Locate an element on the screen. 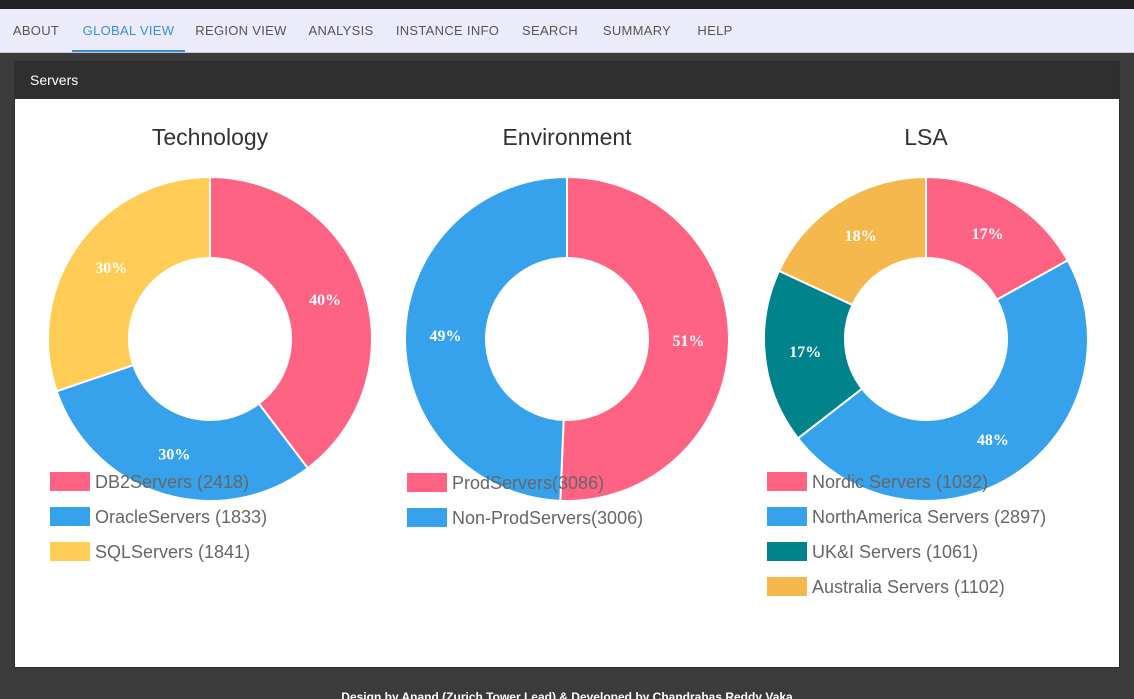  tab-global-view: GLOBAL VIEW is located at coordinates (128, 30).